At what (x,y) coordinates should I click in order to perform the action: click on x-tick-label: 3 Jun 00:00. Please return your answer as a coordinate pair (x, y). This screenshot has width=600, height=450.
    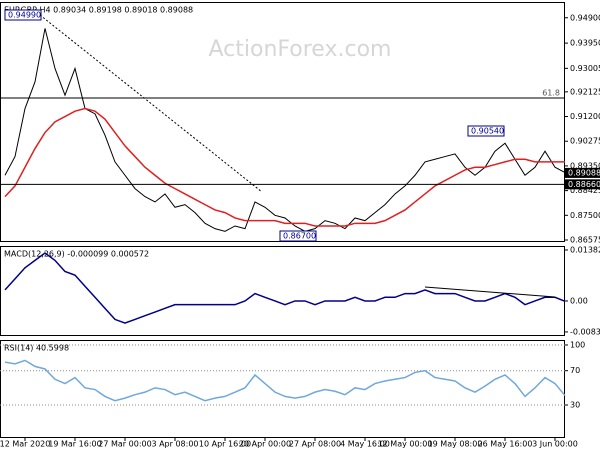
    Looking at the image, I should click on (555, 444).